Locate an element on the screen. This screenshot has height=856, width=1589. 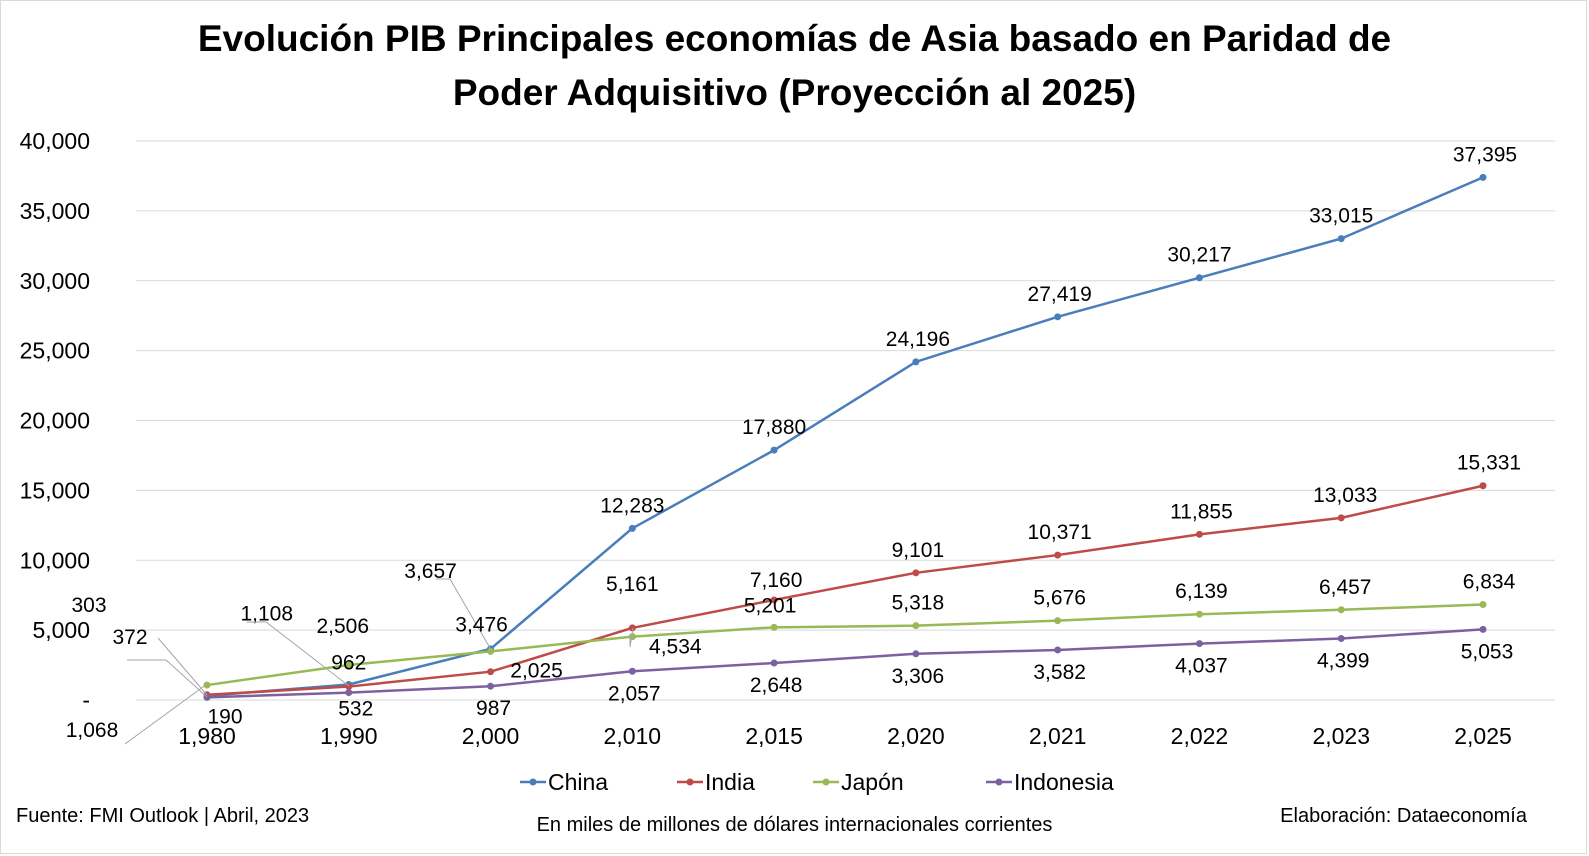
y-tick-label: 10,000 is located at coordinates (55, 560).